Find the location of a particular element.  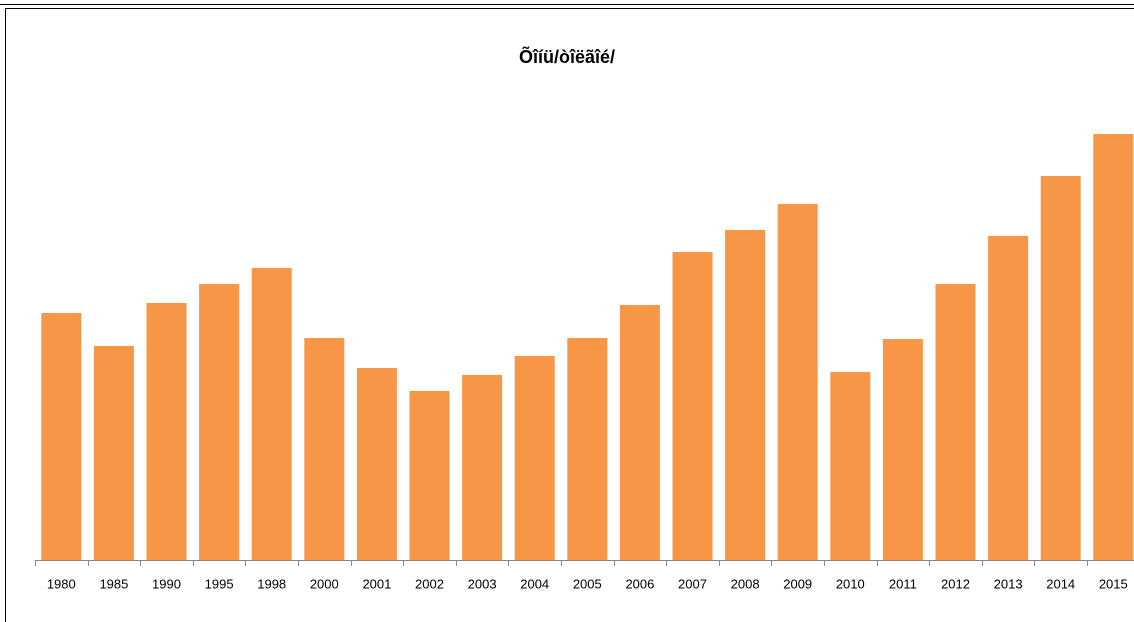

chart-title: Õîíü/òîëãîé/ is located at coordinates (567, 56).